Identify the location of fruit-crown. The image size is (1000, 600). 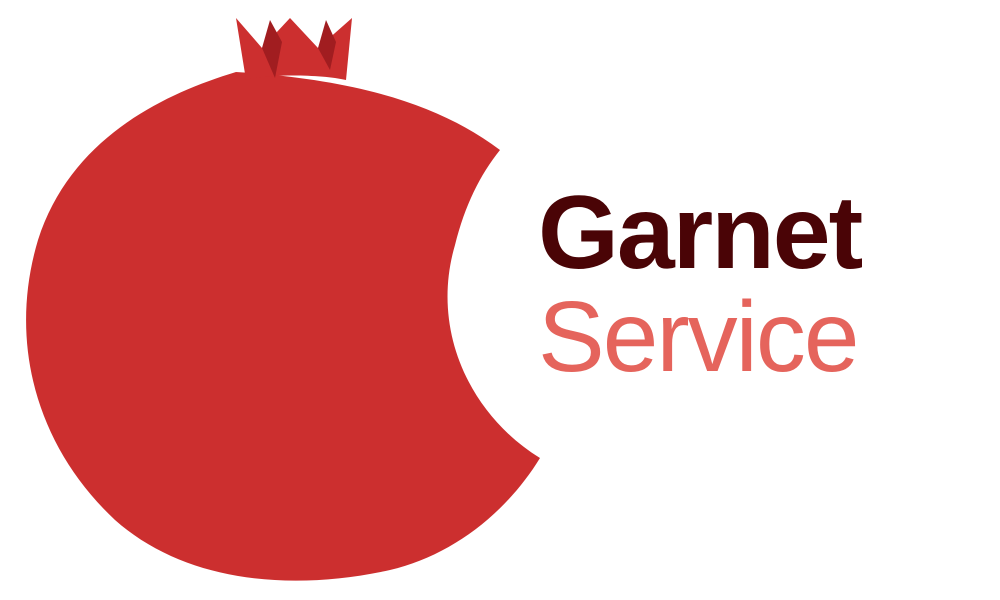
(294, 49).